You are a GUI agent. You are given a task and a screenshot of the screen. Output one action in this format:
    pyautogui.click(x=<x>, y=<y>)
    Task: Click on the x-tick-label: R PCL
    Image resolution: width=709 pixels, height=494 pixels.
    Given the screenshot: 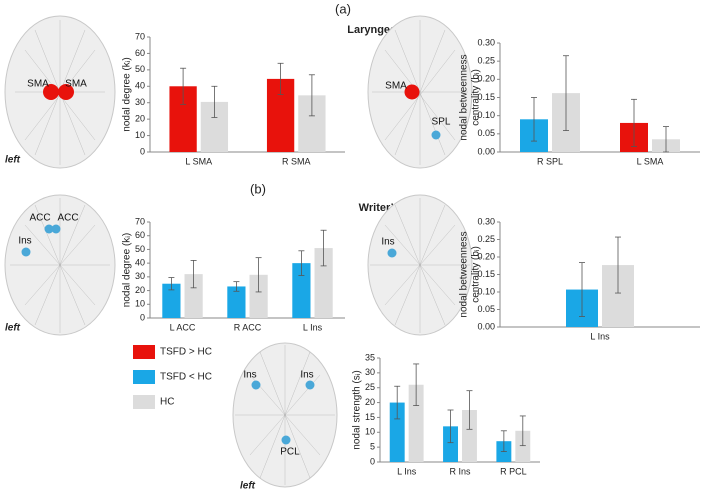 What is the action you would take?
    pyautogui.click(x=513, y=471)
    